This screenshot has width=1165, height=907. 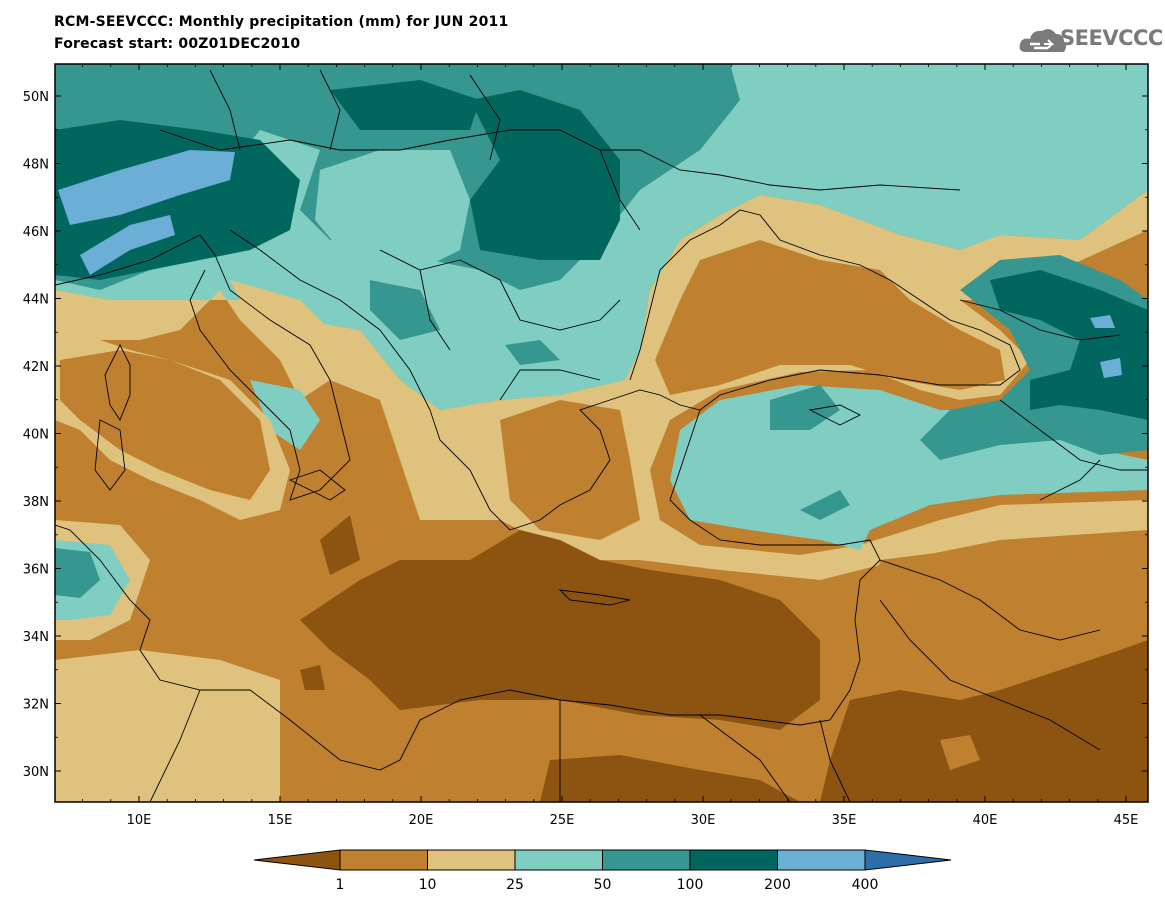 I want to click on region-lt1-arabia, so click(x=984, y=721).